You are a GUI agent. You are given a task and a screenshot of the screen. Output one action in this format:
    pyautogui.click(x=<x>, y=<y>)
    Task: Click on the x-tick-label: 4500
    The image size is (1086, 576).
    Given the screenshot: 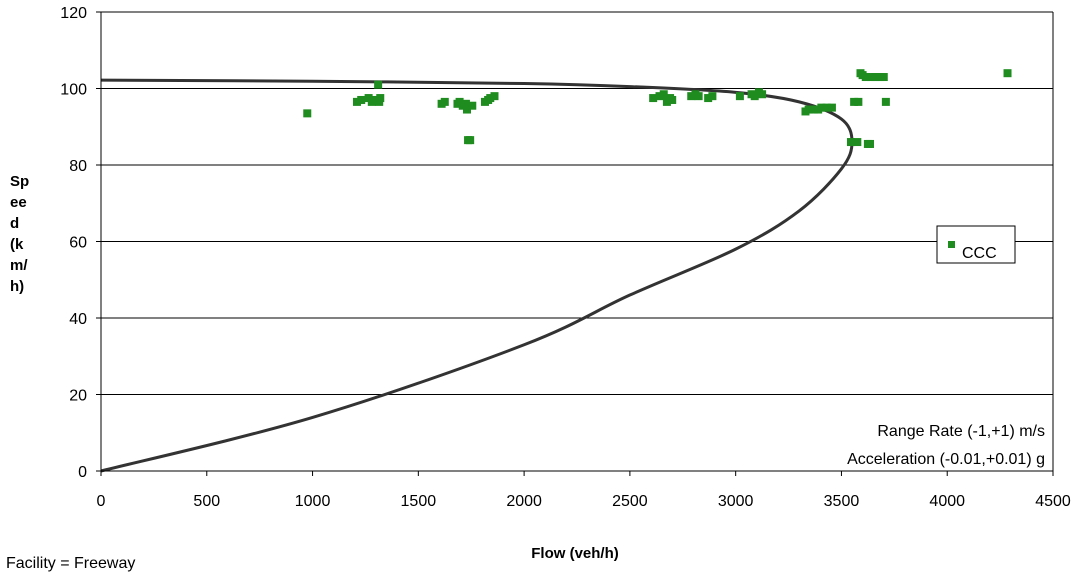 What is the action you would take?
    pyautogui.click(x=1053, y=501)
    